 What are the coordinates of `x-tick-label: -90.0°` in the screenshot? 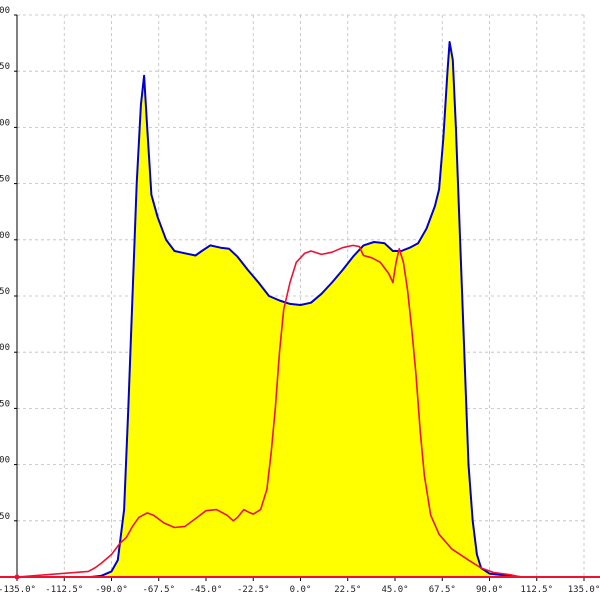 It's located at (111, 590).